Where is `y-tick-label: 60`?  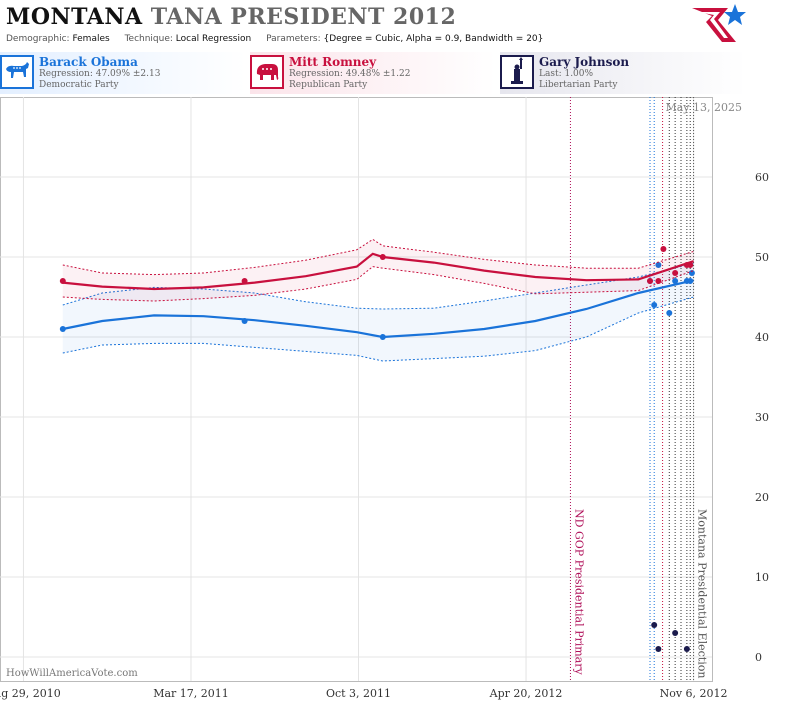
y-tick-label: 60 is located at coordinates (762, 177).